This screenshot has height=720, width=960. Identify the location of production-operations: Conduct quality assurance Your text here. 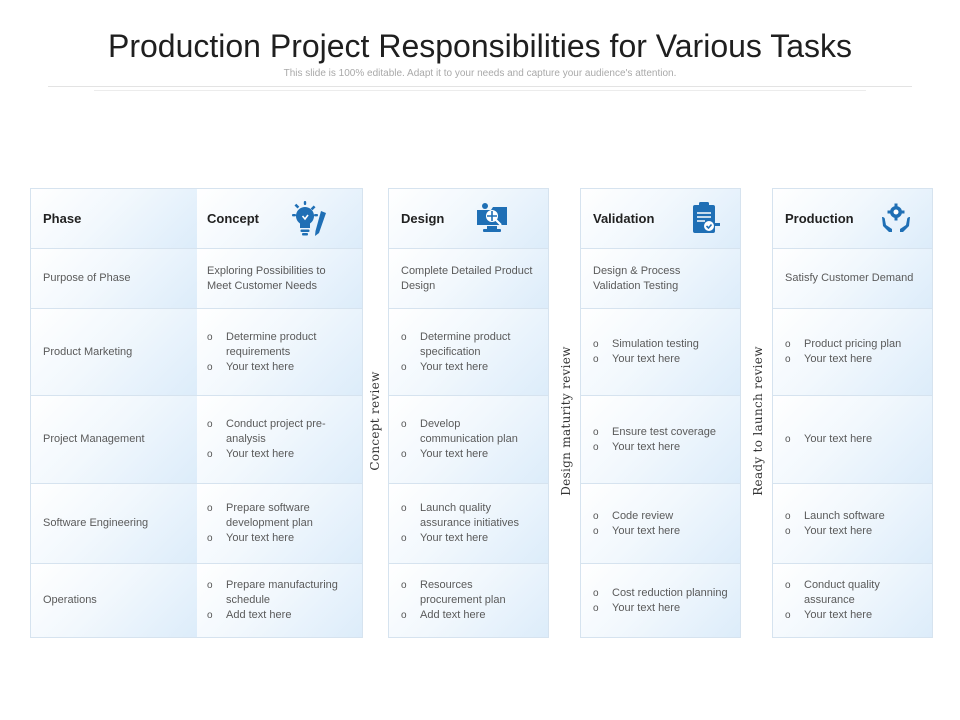
(852, 600).